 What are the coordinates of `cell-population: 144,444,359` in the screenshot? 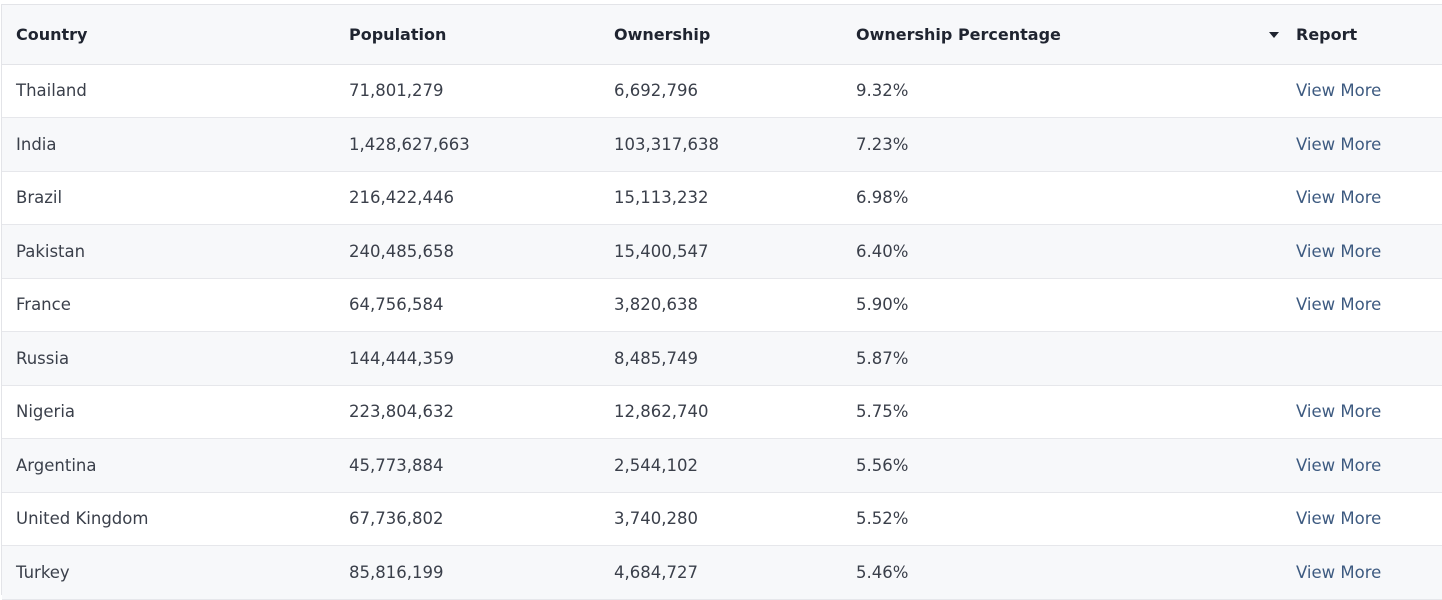 It's located at (467, 358).